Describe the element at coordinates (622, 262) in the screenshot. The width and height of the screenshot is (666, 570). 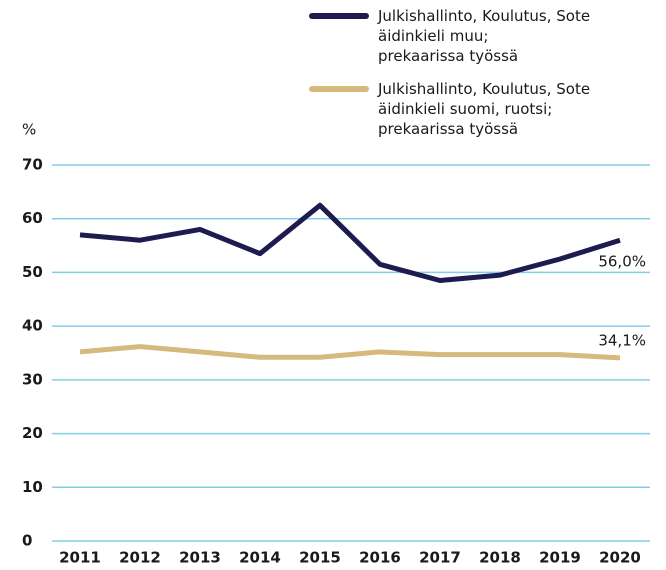
I see `data-label: 56,0%` at that location.